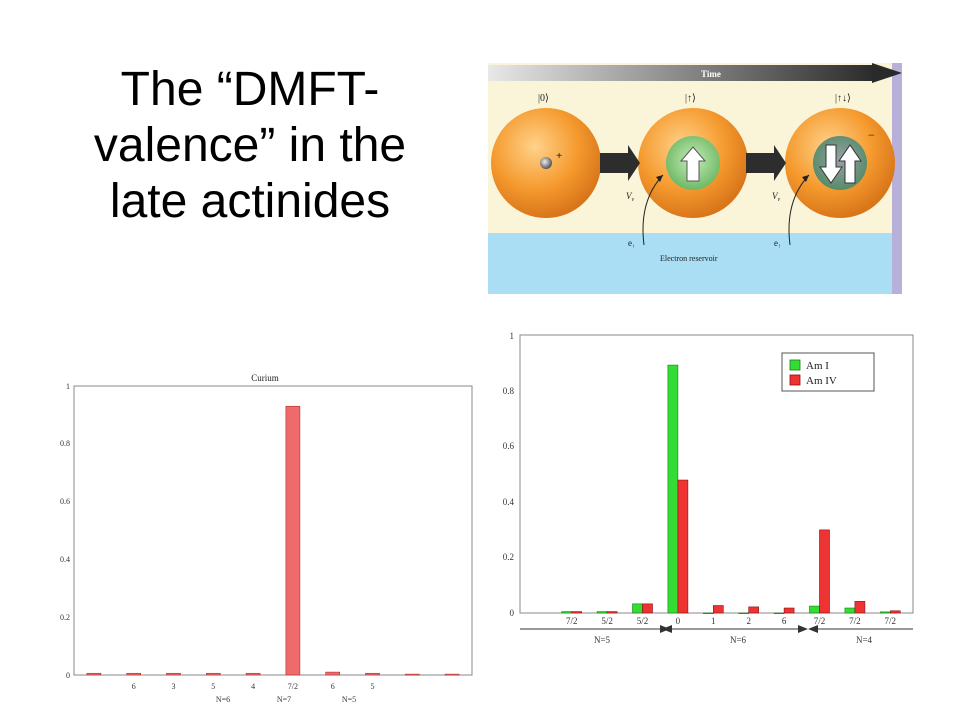 The width and height of the screenshot is (960, 720). What do you see at coordinates (690, 98) in the screenshot?
I see `state-label-1: |↑⟩` at bounding box center [690, 98].